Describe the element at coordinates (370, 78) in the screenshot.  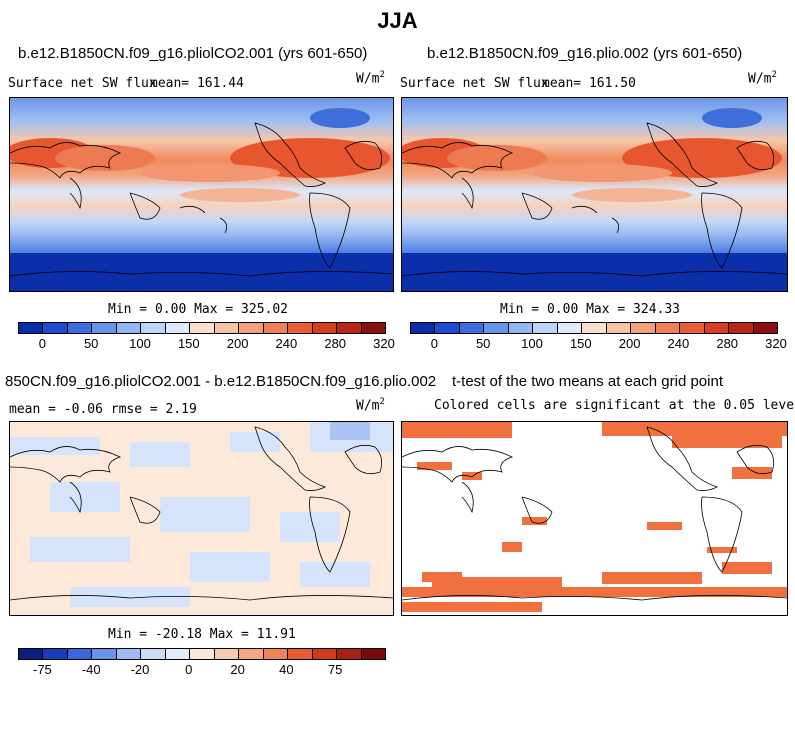
I see `panel1-unit-label: W/m2` at that location.